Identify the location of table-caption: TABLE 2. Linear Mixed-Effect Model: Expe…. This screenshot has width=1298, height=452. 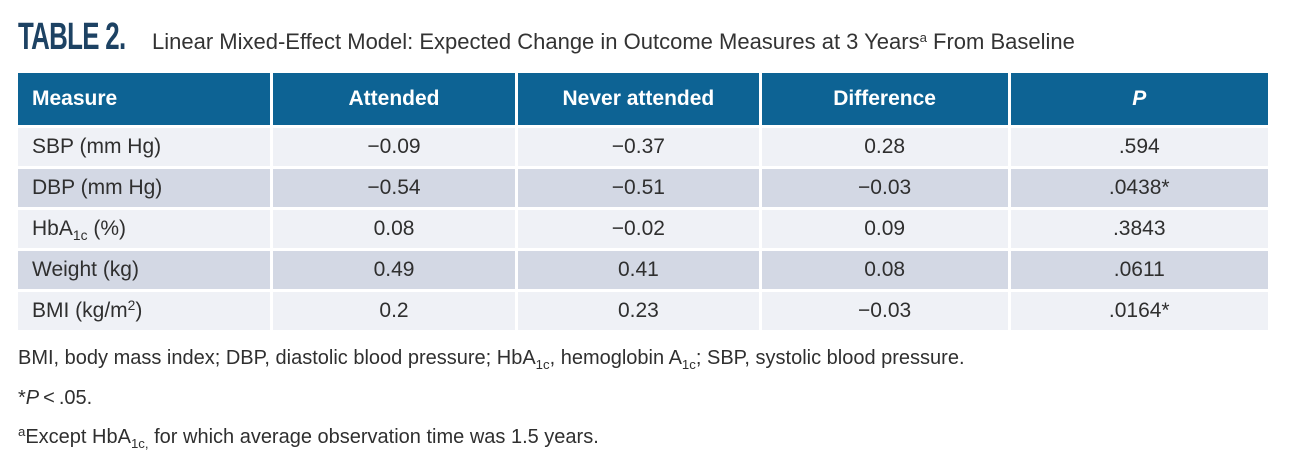
(649, 37).